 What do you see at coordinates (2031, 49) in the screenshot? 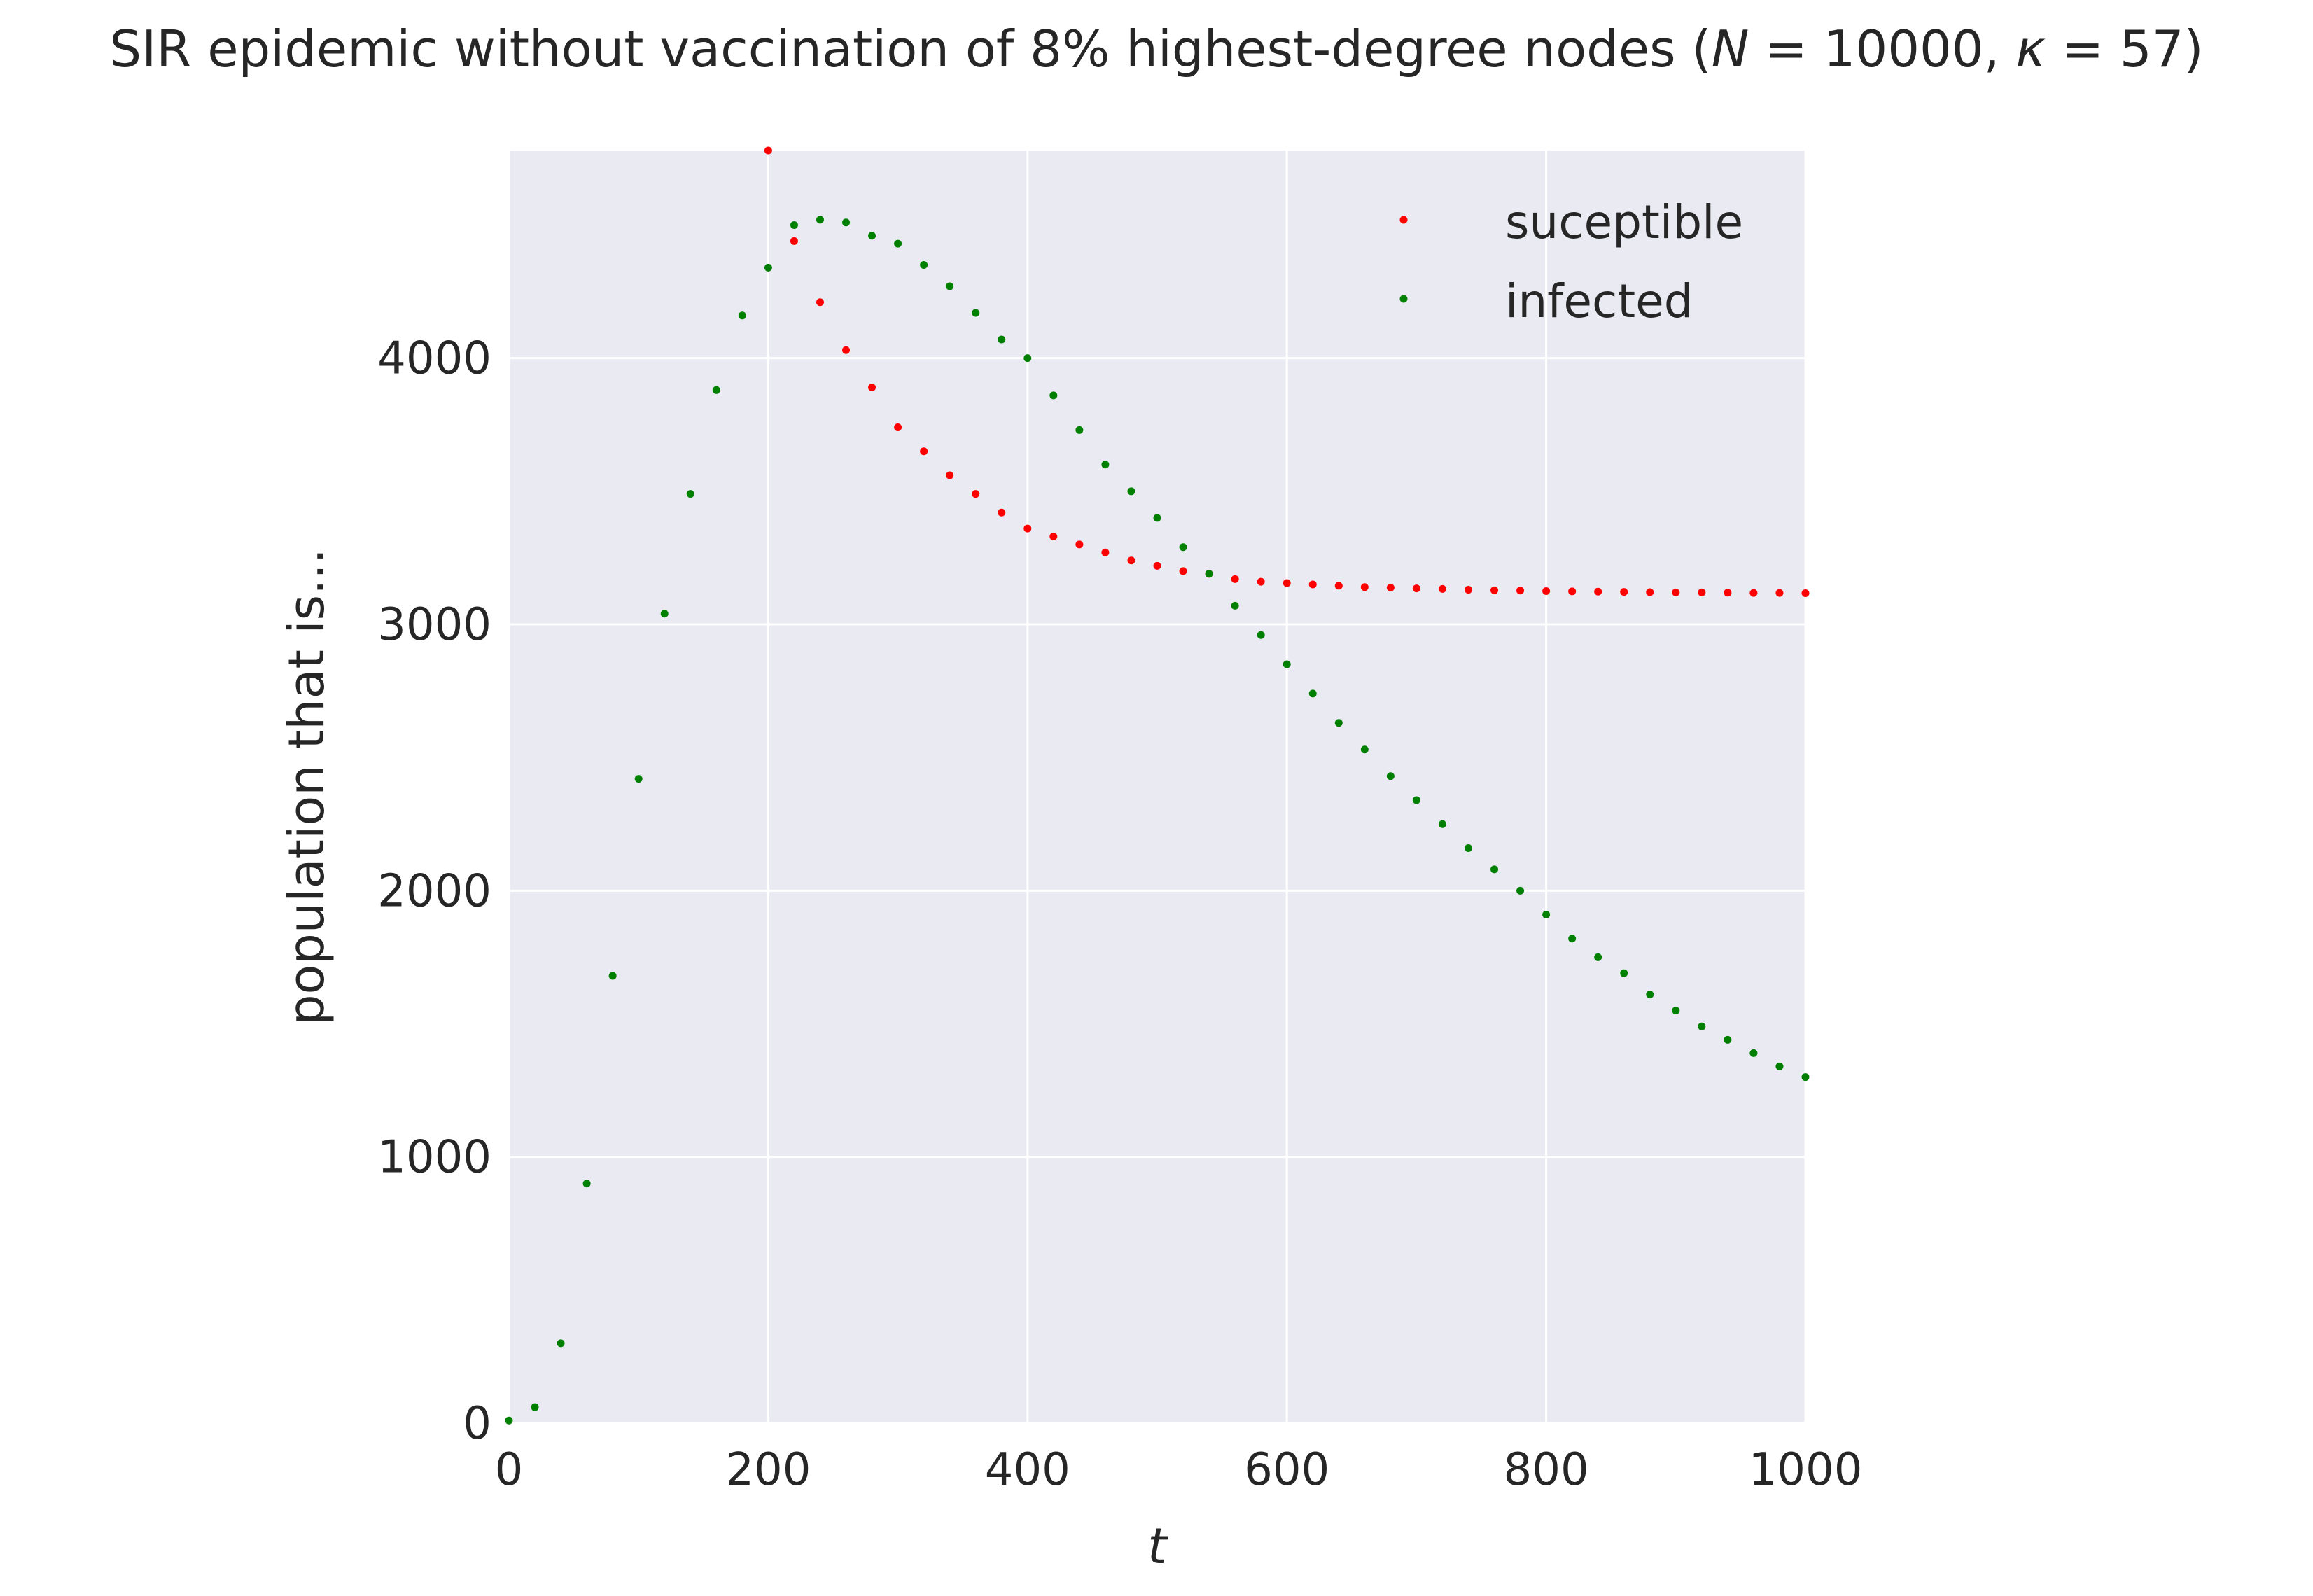
I see `title-math-kappa: κ` at bounding box center [2031, 49].